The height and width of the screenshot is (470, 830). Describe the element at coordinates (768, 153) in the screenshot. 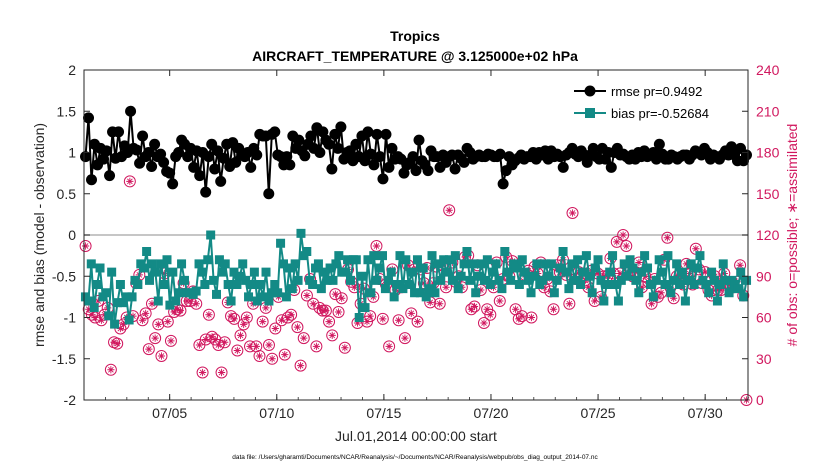

I see `y-right-tick-label: 180` at that location.